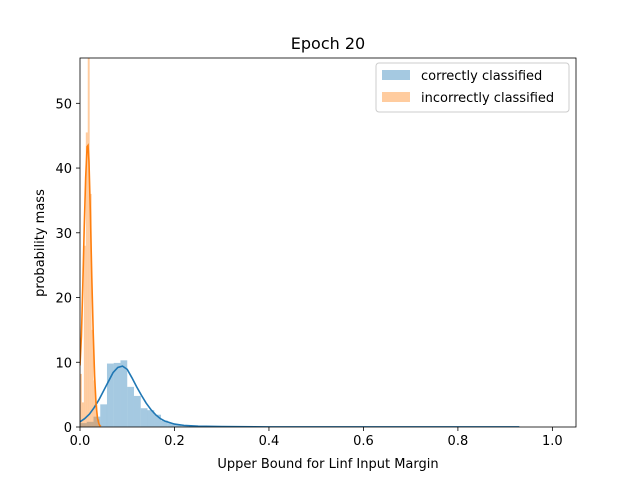 This screenshot has height=480, width=640. I want to click on y-tick-label: 30, so click(63, 234).